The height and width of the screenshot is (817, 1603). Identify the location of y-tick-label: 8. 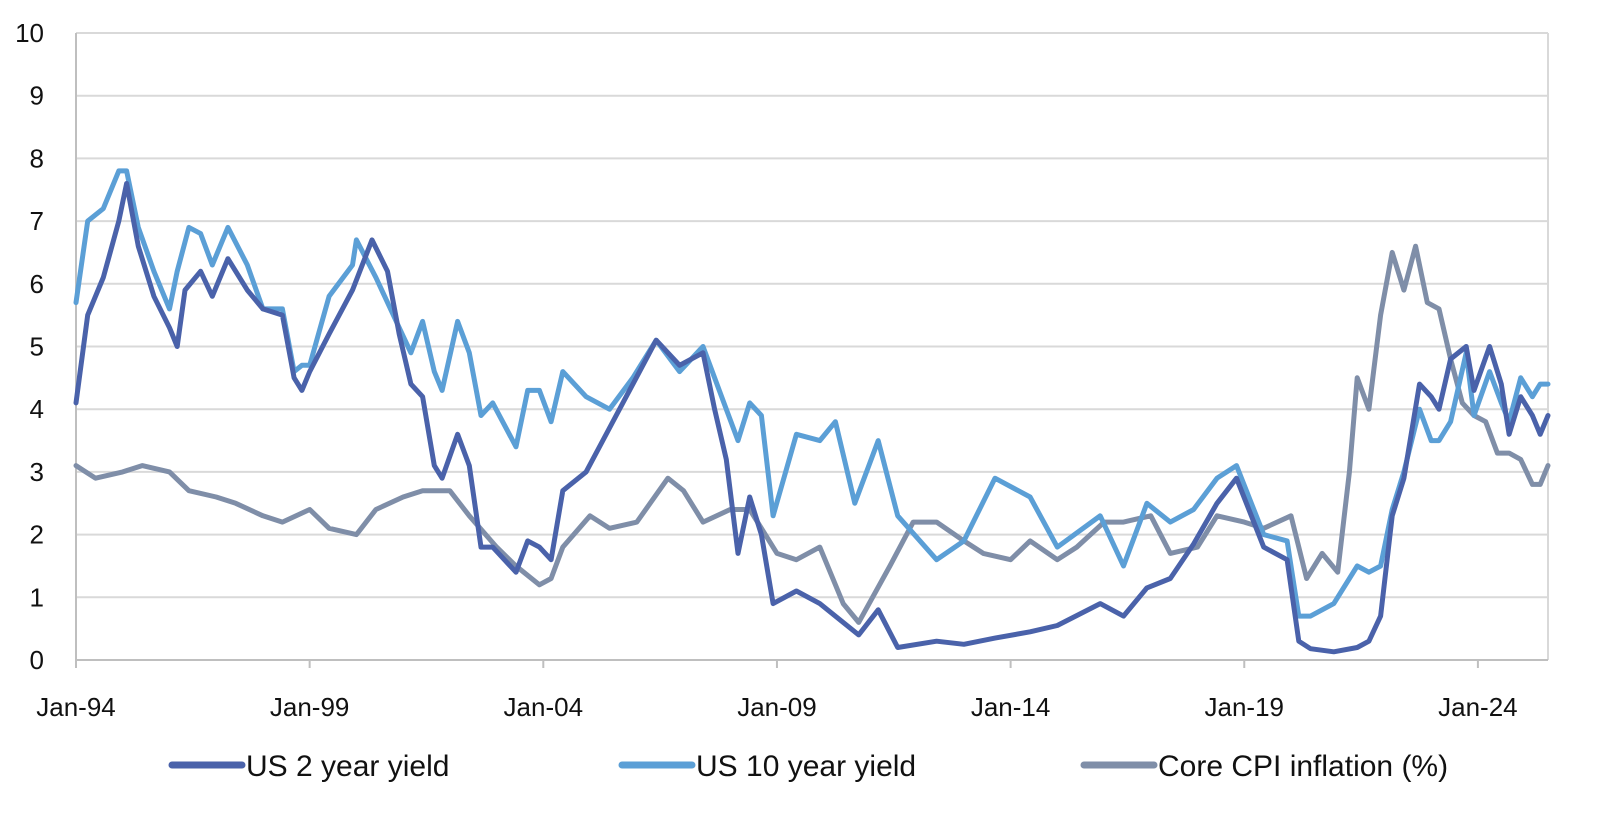
(37, 158).